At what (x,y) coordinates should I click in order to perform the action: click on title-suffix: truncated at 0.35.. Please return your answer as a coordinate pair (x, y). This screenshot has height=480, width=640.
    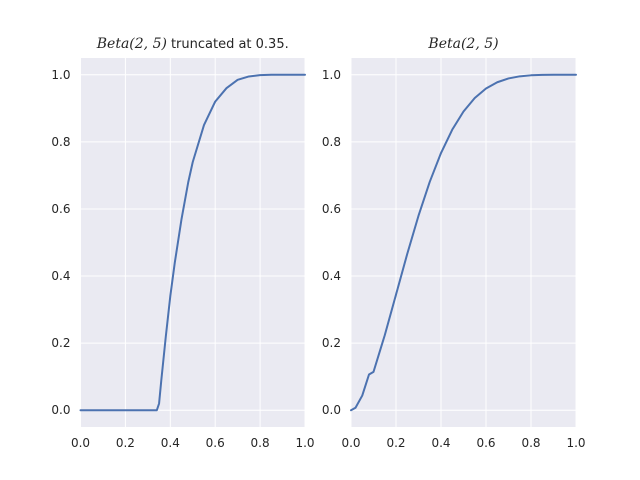
    Looking at the image, I should click on (230, 44).